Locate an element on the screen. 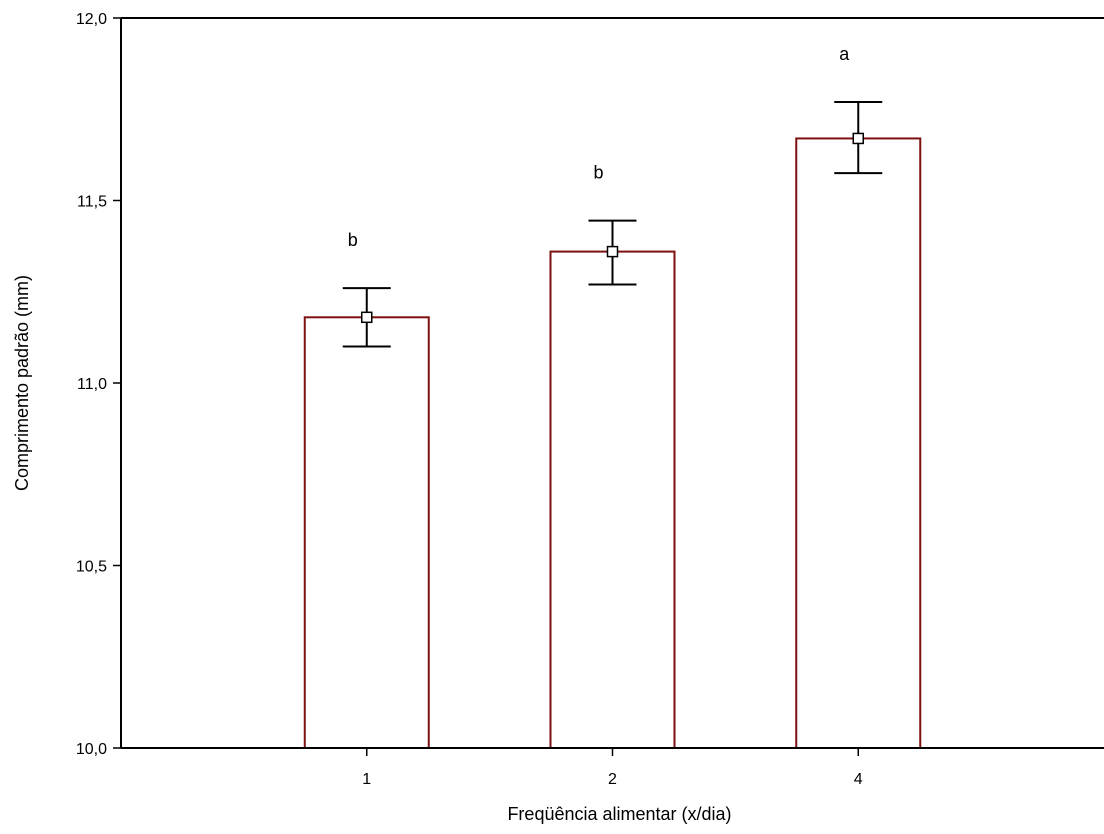 Image resolution: width=1104 pixels, height=834 pixels. significance-label-2: b is located at coordinates (598, 173).